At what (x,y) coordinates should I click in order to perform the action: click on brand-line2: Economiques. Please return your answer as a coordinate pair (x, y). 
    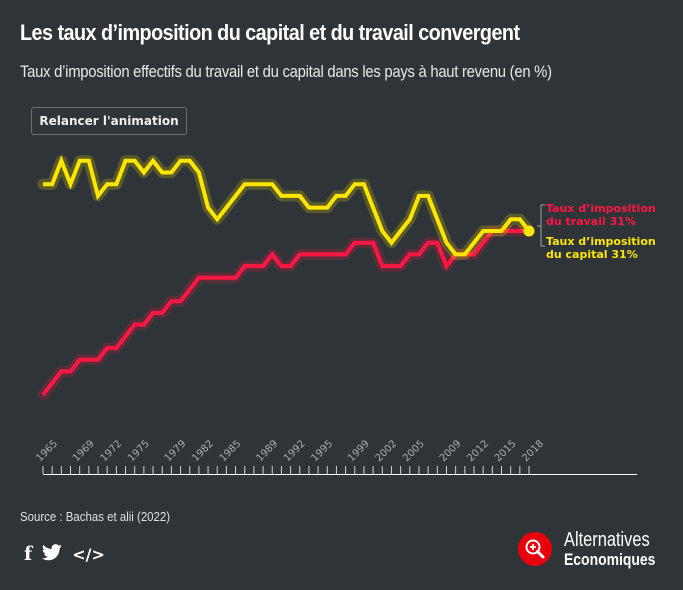
    Looking at the image, I should click on (610, 559).